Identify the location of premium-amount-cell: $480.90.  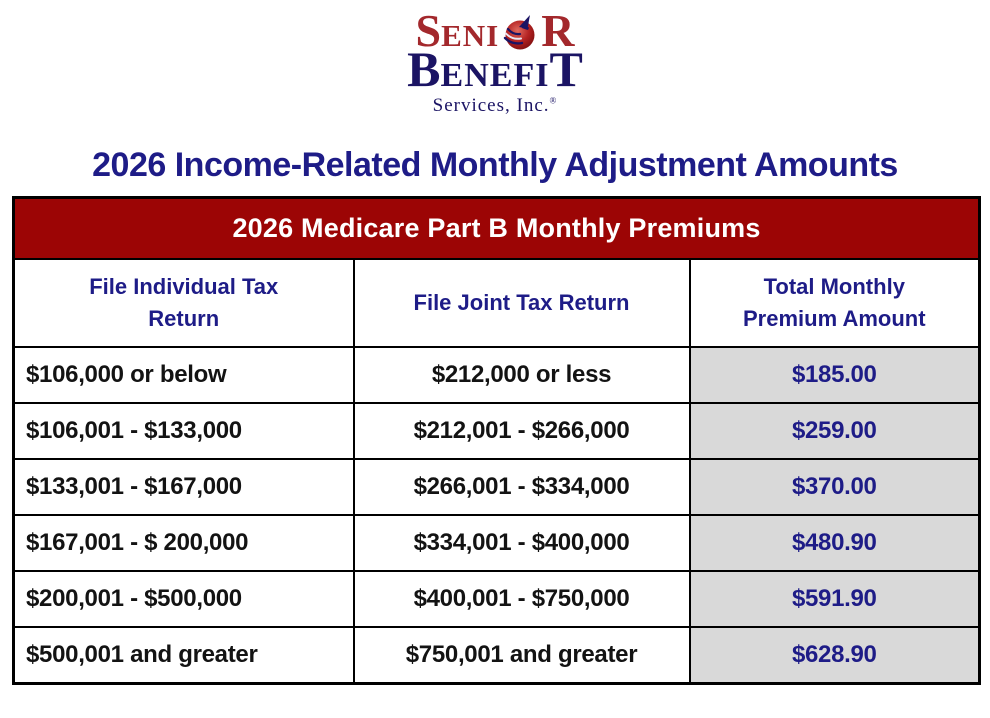
(834, 543).